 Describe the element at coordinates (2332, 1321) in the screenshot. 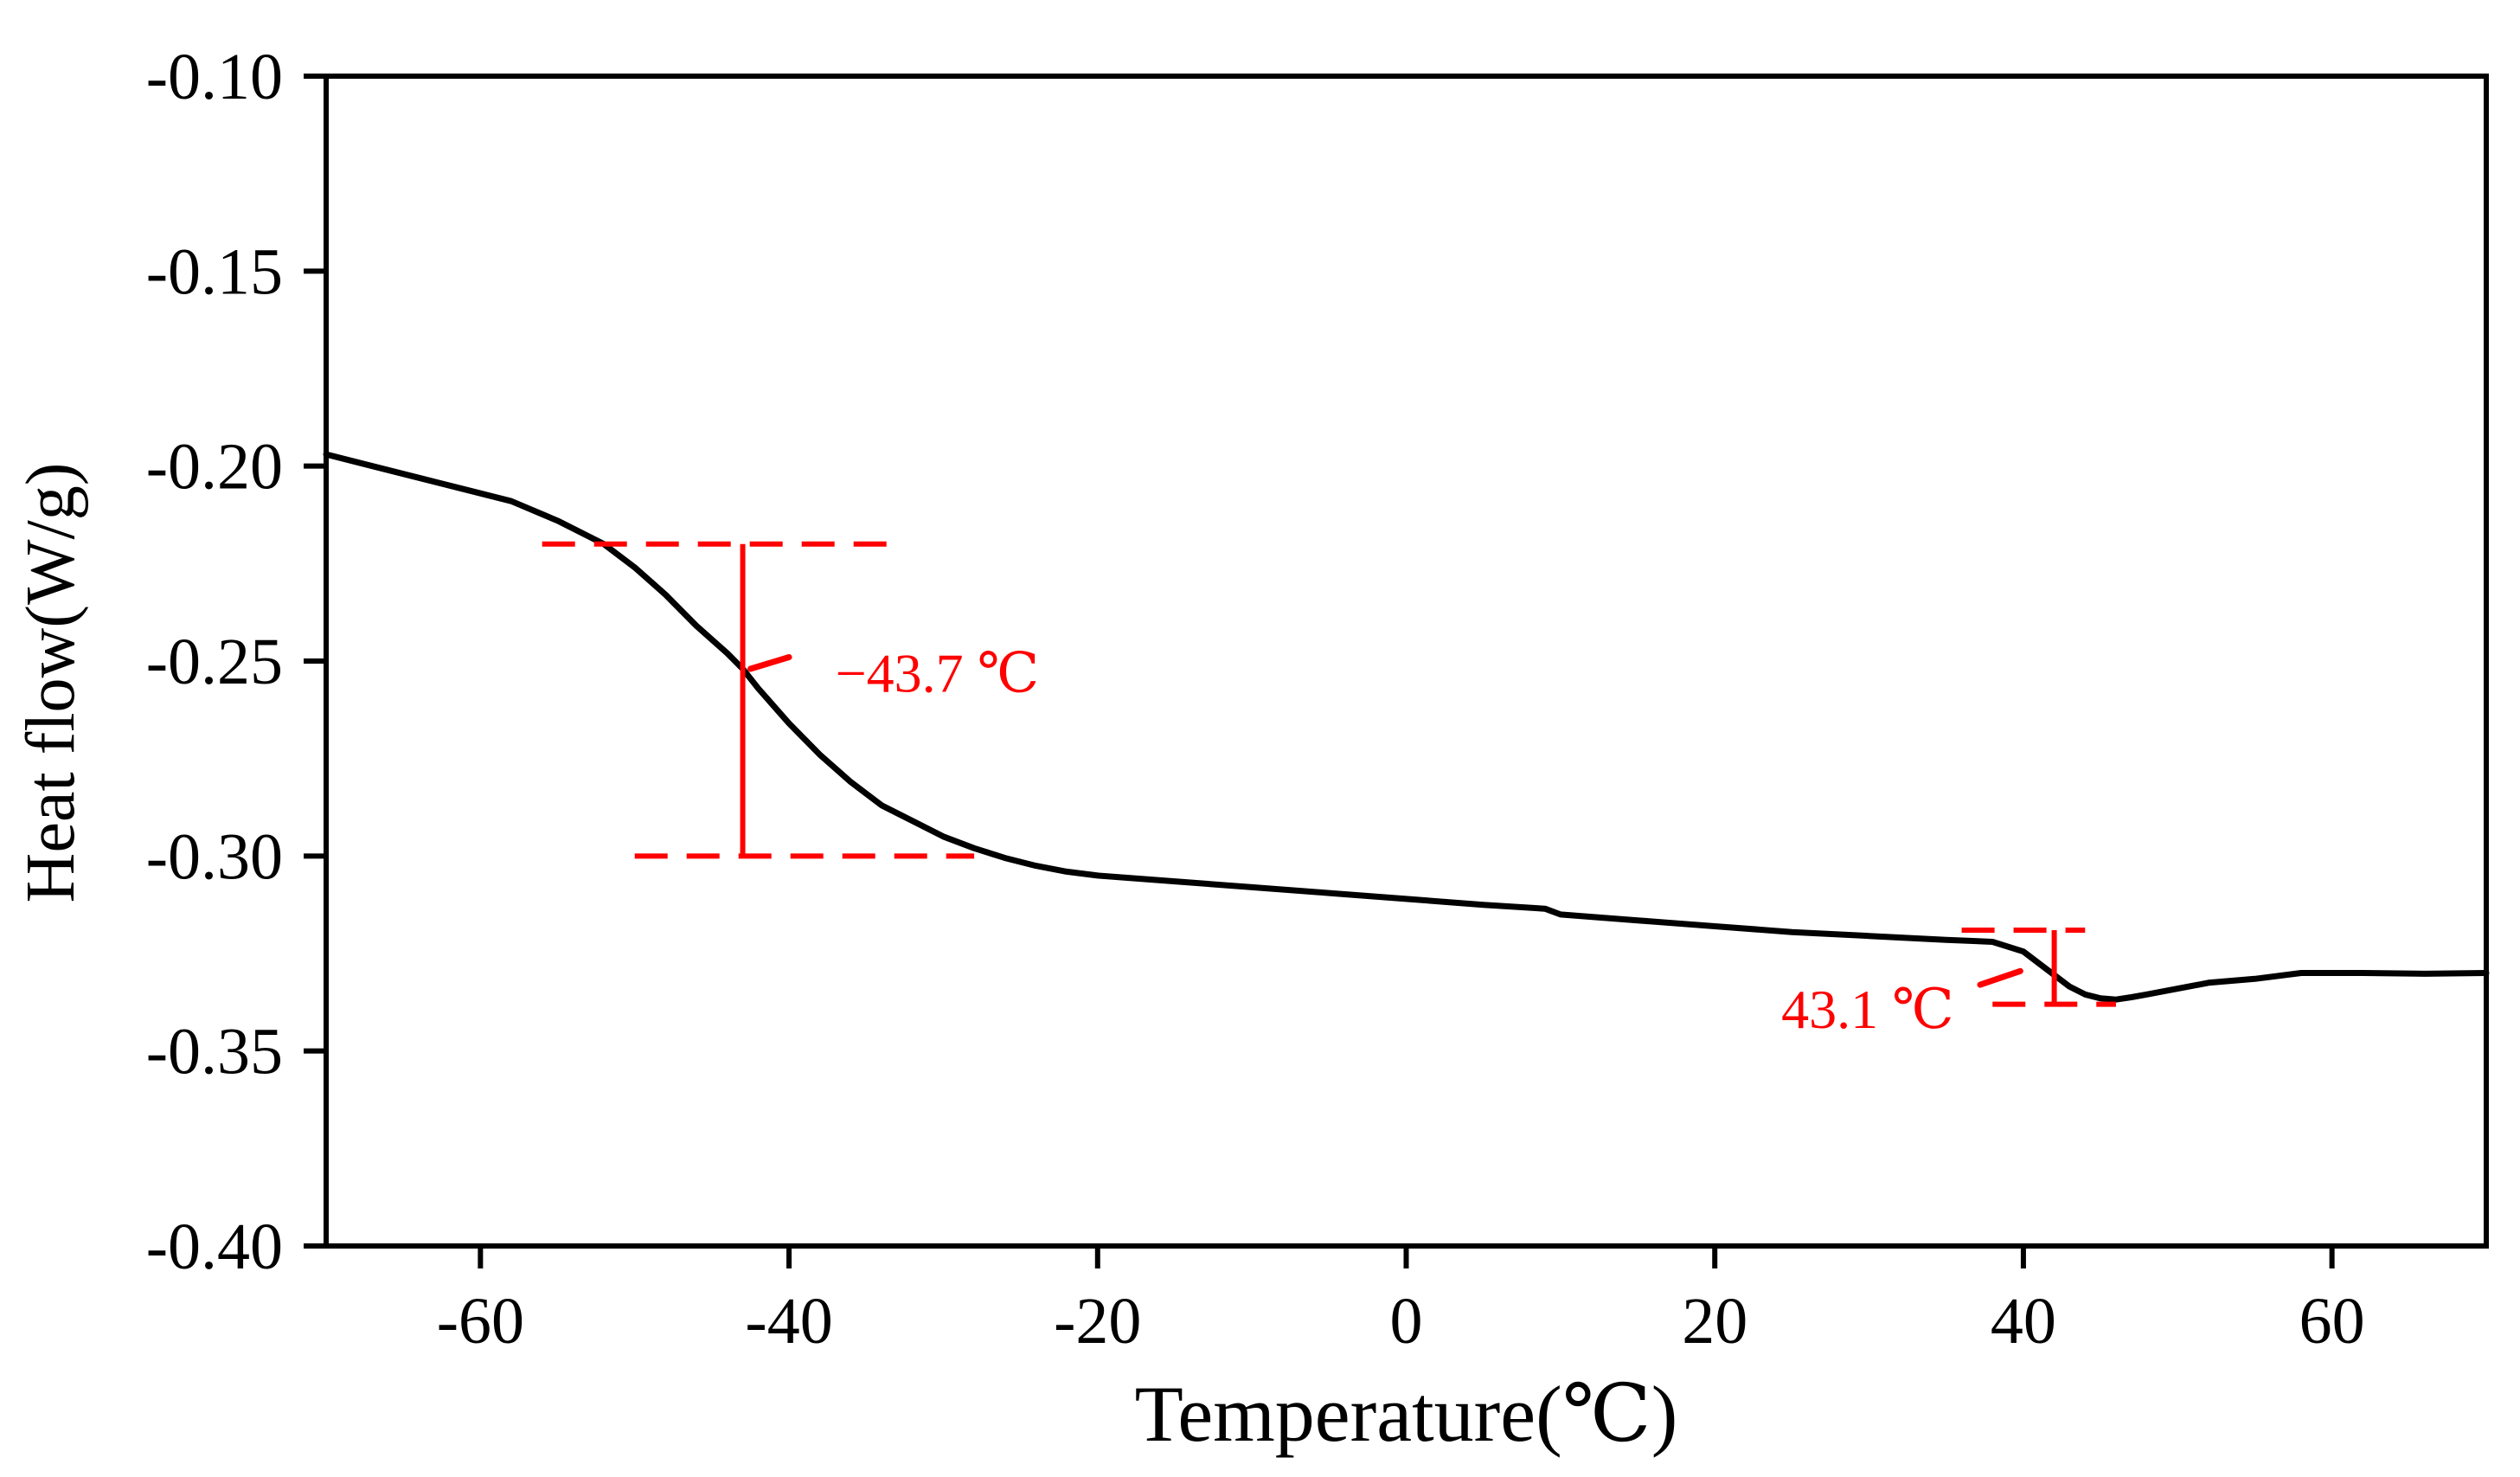

I see `x-tick-label: 60` at that location.